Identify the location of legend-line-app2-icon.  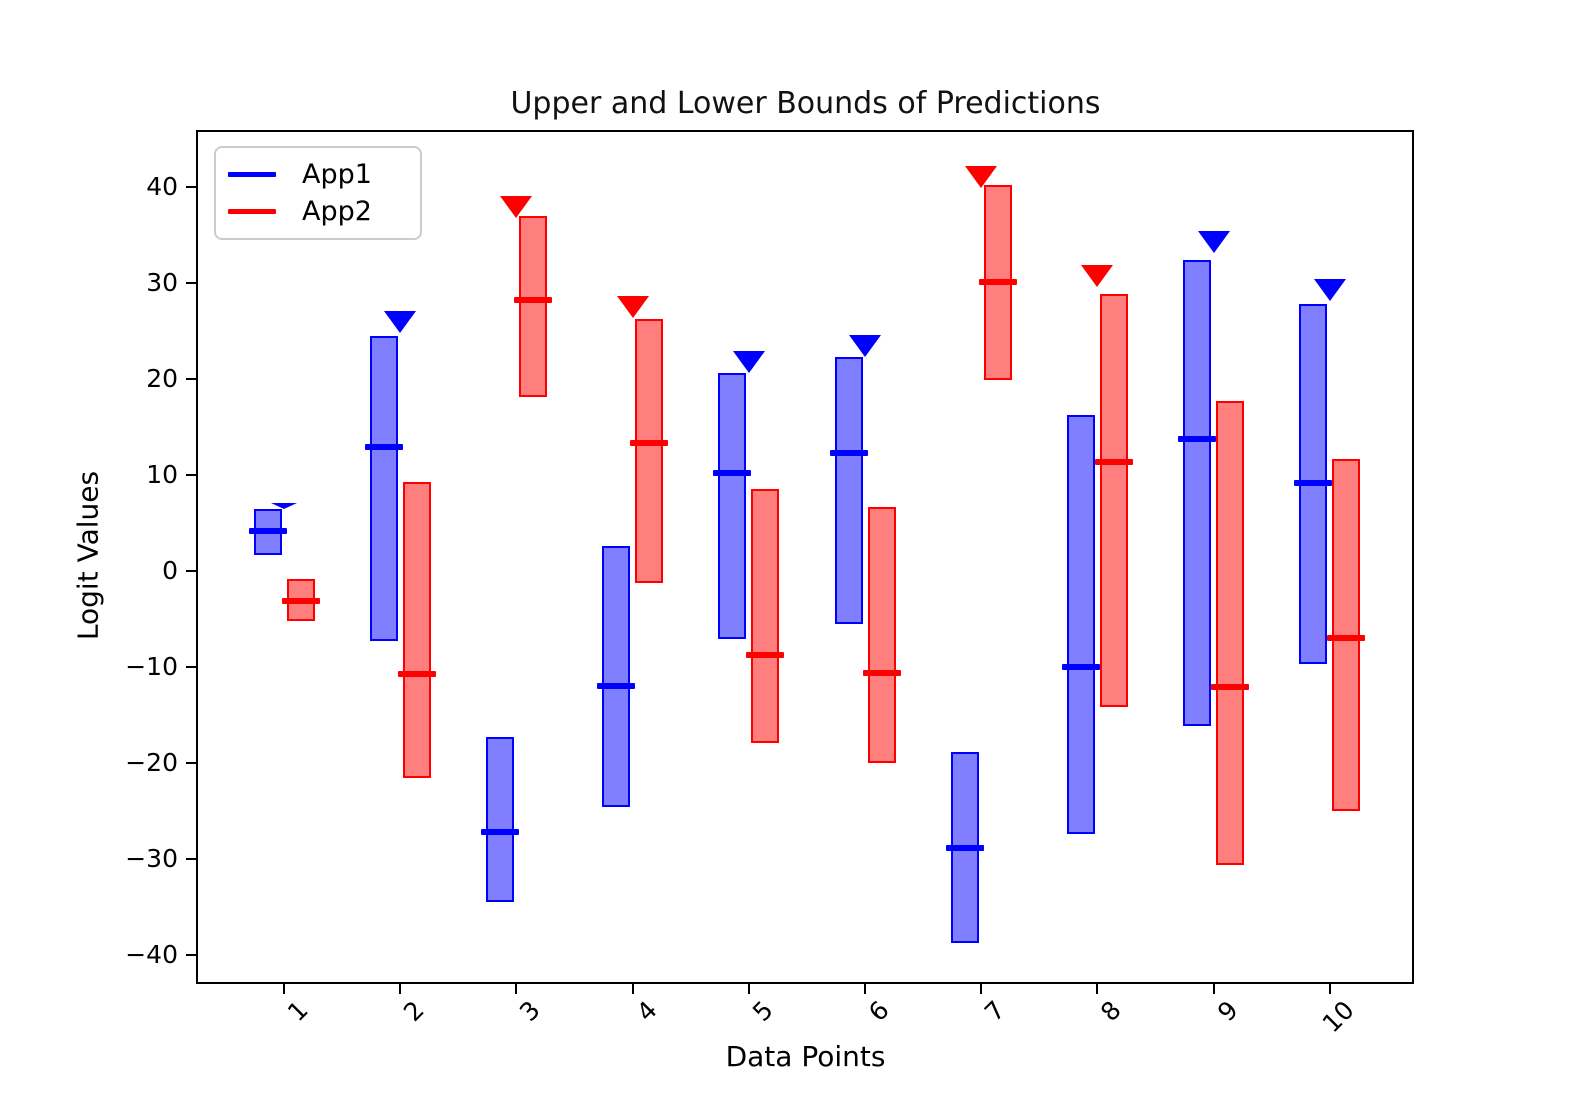
(252, 212).